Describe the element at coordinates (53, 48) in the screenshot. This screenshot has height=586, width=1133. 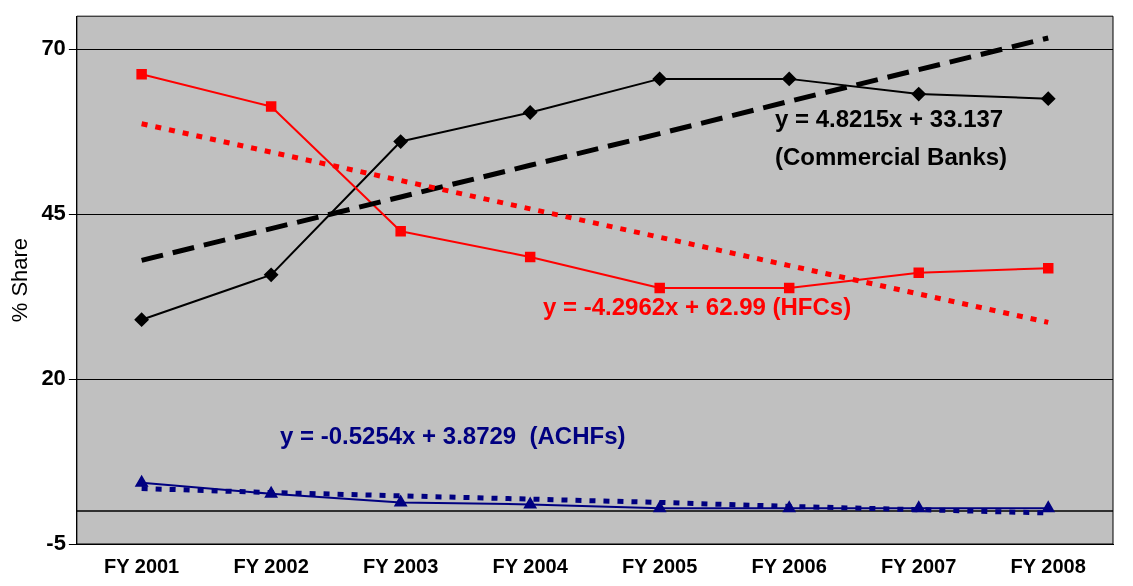
I see `y-tick-label: 70` at that location.